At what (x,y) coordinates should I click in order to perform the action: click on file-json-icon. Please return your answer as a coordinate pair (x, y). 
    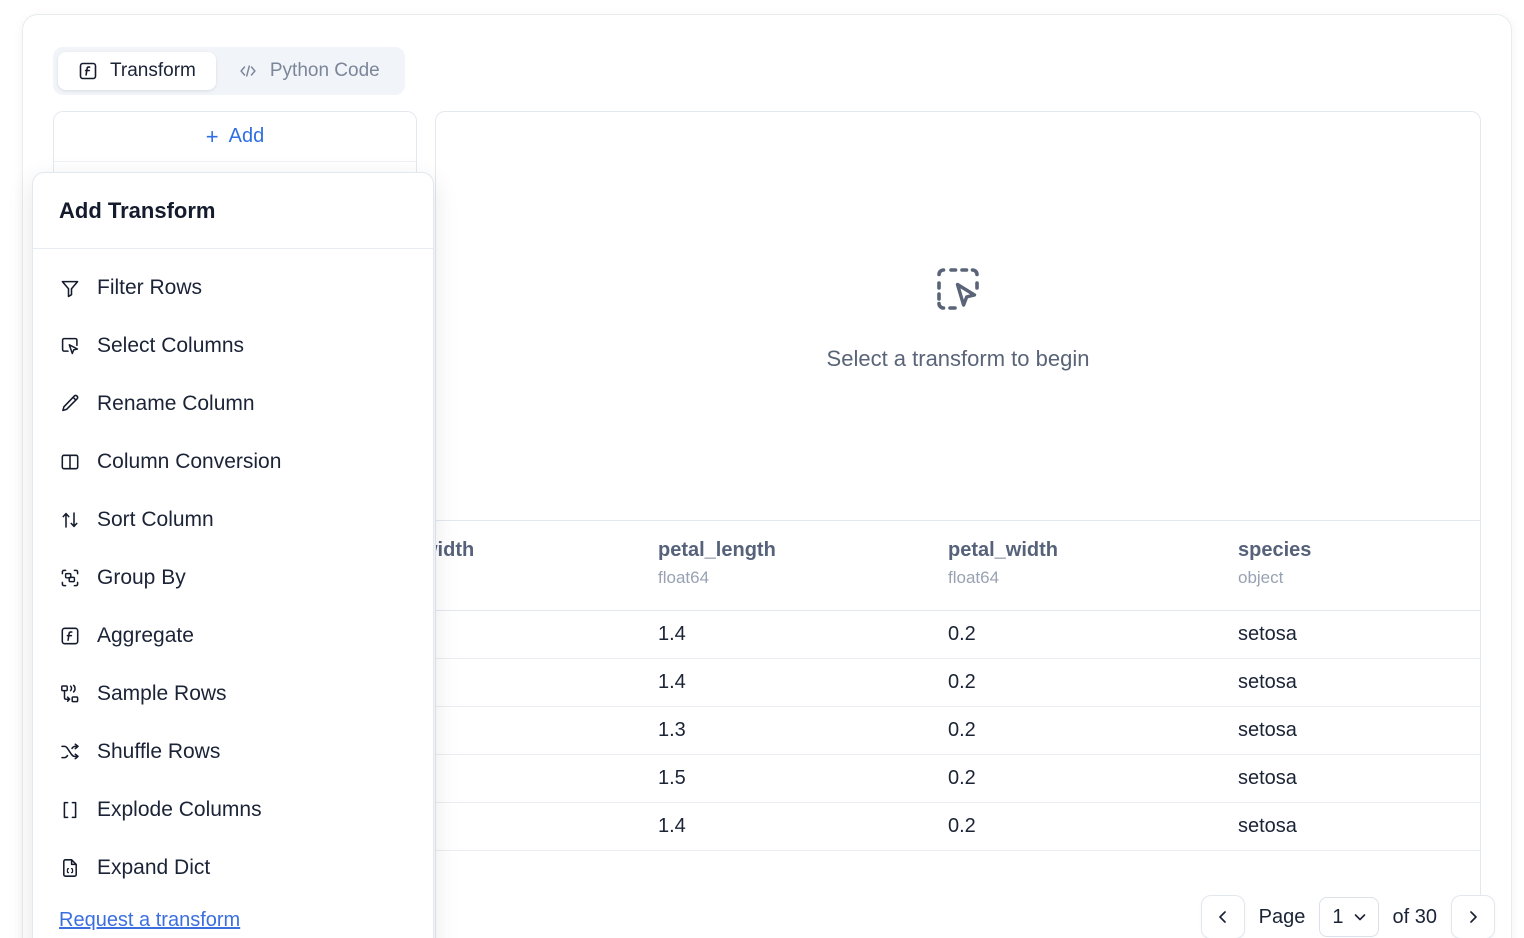
    Looking at the image, I should click on (70, 868).